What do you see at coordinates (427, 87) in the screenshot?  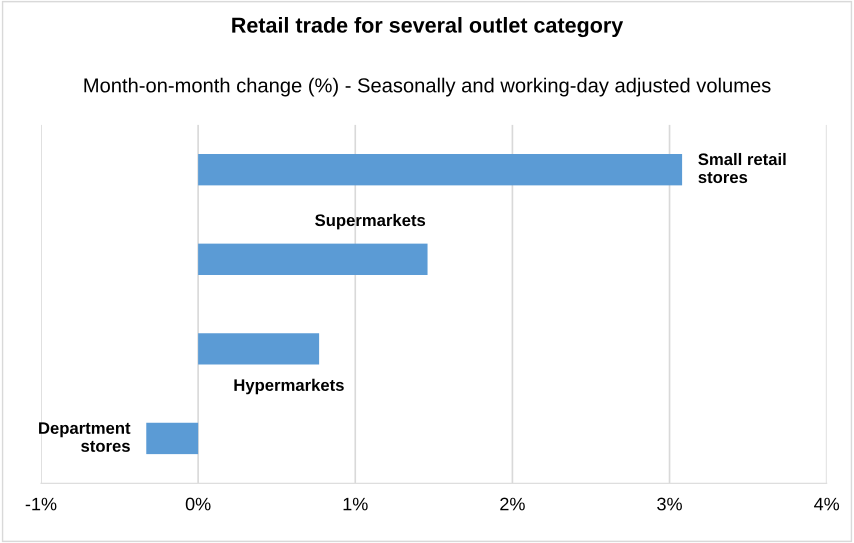 I see `chart-subtitle: Month-on-month change (%) - Seasonally and working-day adjusted volumes` at bounding box center [427, 87].